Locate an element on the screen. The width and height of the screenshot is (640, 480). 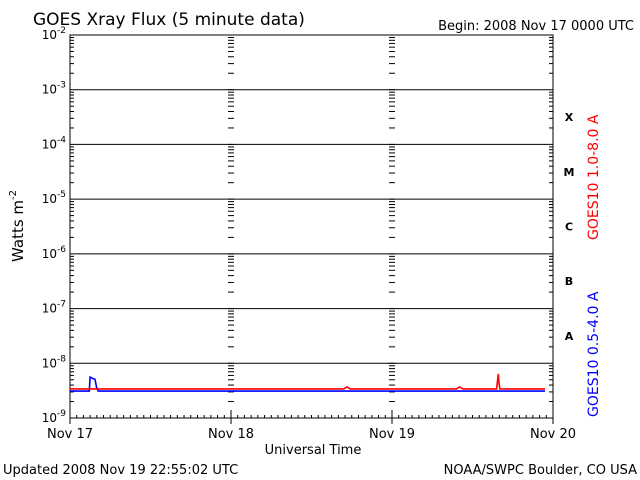
y-tick-label: 10⁻⁷ is located at coordinates (54, 308).